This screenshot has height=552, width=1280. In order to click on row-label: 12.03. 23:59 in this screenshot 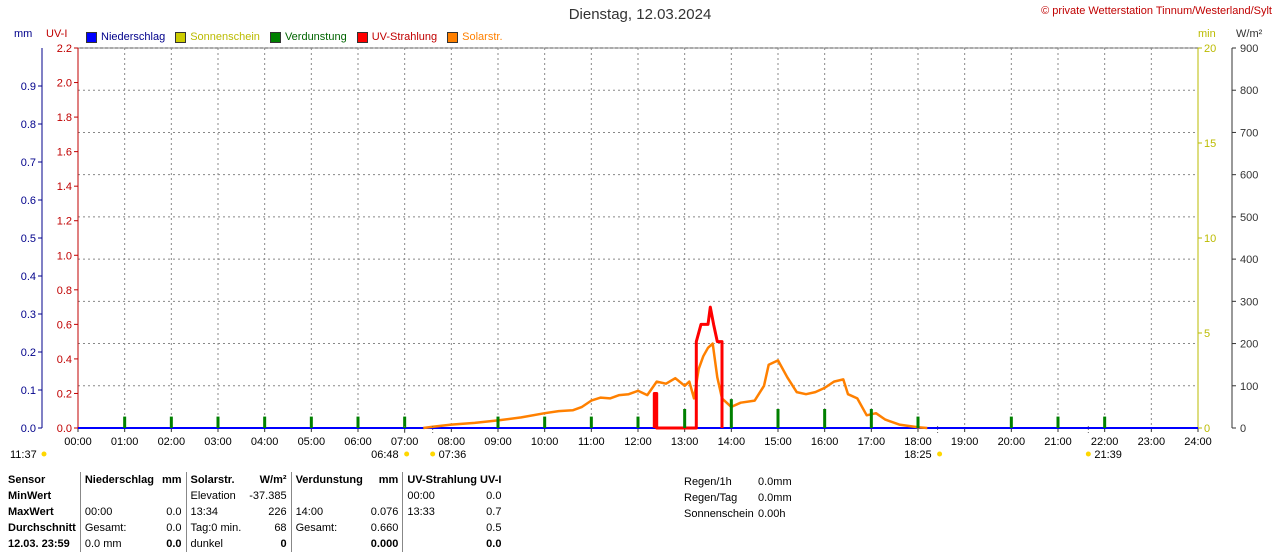, I will do `click(39, 544)`.